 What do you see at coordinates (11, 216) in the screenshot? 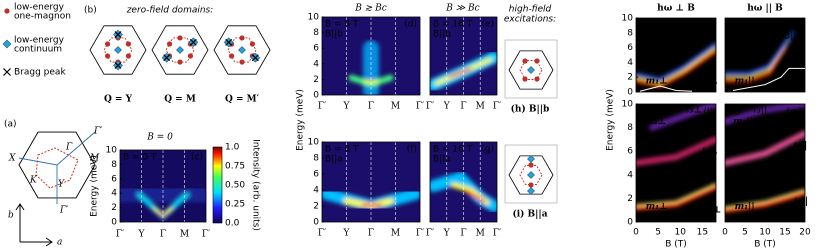
I see `axis-label: b` at bounding box center [11, 216].